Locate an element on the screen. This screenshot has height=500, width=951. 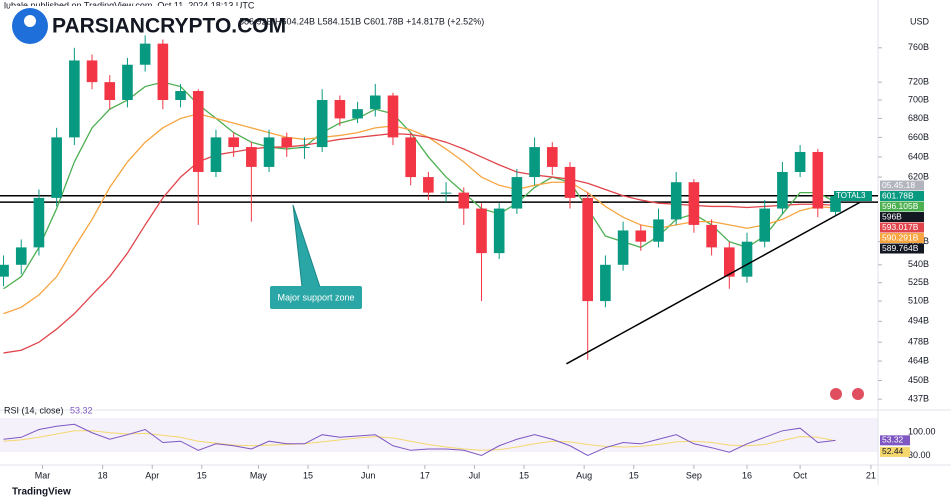
footer: TradingView is located at coordinates (41, 492).